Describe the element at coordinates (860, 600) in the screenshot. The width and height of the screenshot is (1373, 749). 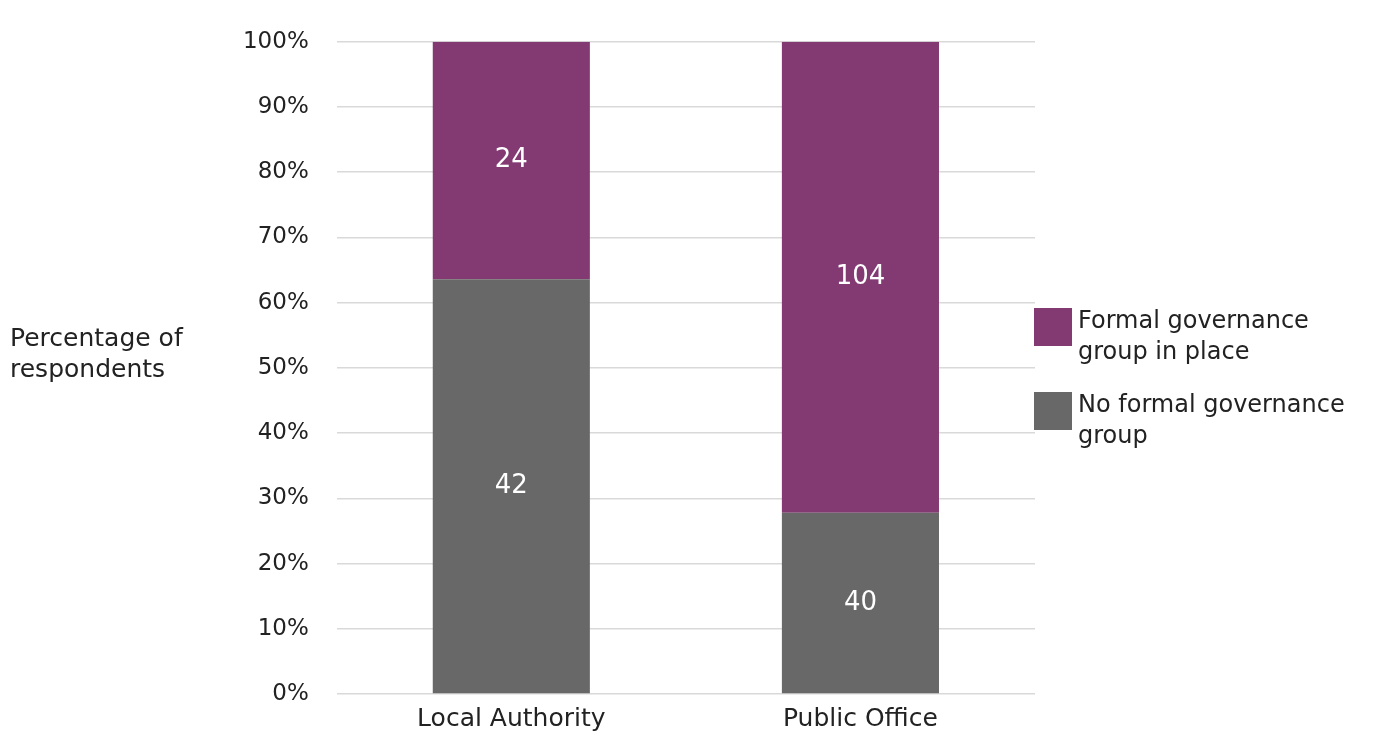
I see `annotation: 40` at that location.